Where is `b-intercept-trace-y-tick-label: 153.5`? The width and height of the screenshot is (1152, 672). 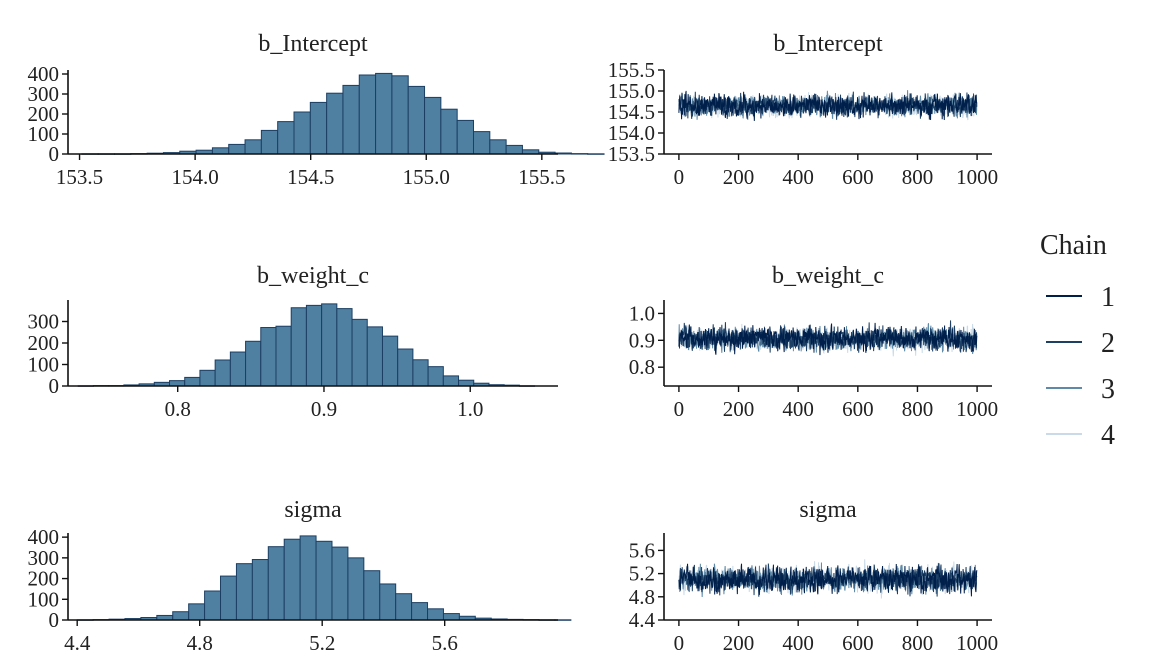
b-intercept-trace-y-tick-label: 153.5 is located at coordinates (631, 154).